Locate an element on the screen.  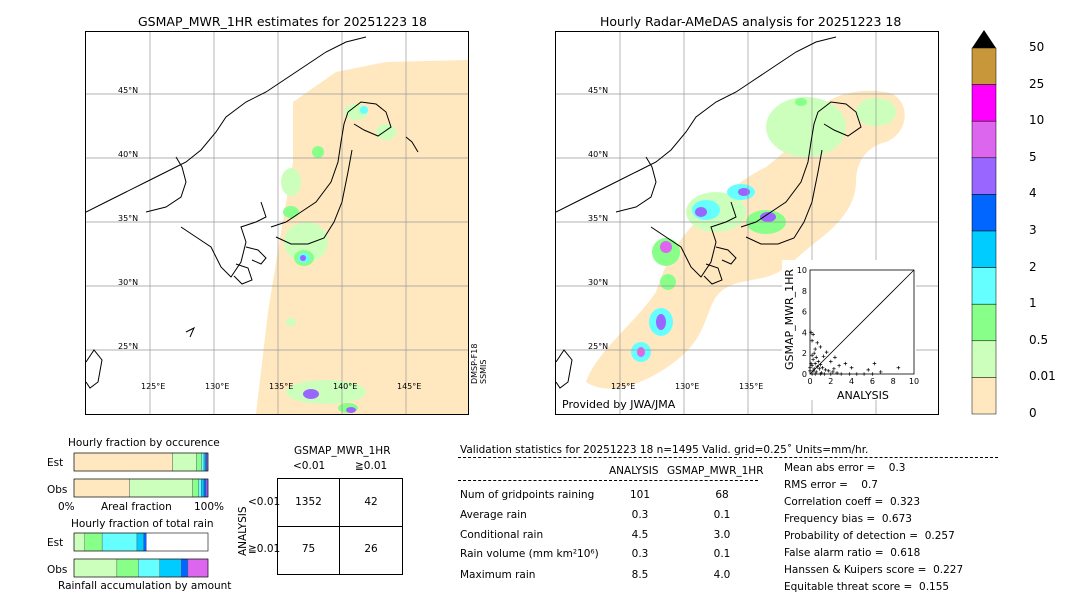
val-row-1-analysis: 0.3 is located at coordinates (640, 515).